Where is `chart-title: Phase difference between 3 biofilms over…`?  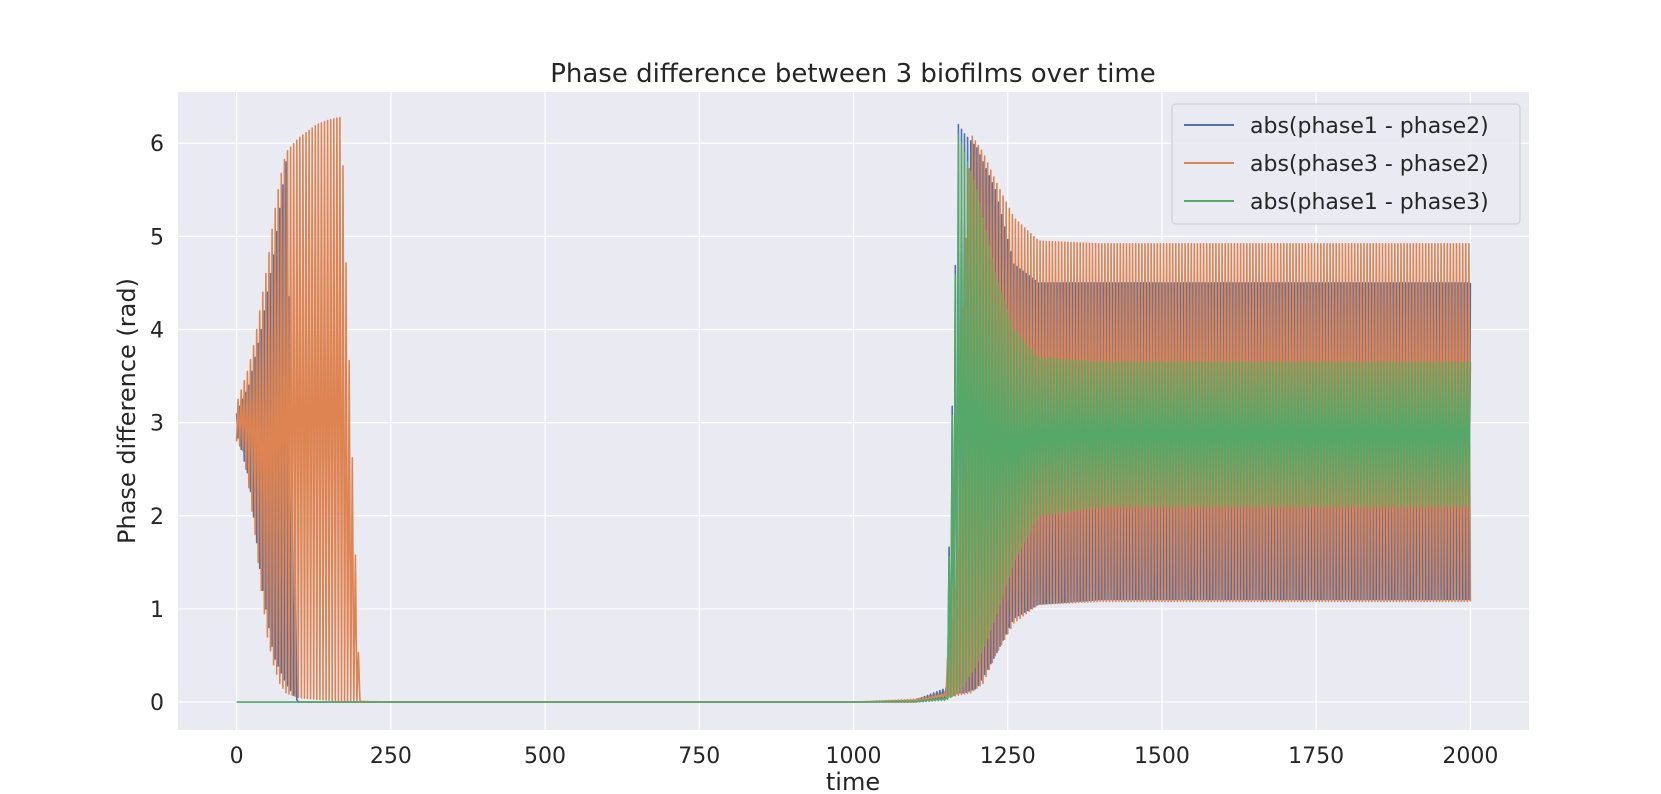 chart-title: Phase difference between 3 biofilms over… is located at coordinates (853, 74).